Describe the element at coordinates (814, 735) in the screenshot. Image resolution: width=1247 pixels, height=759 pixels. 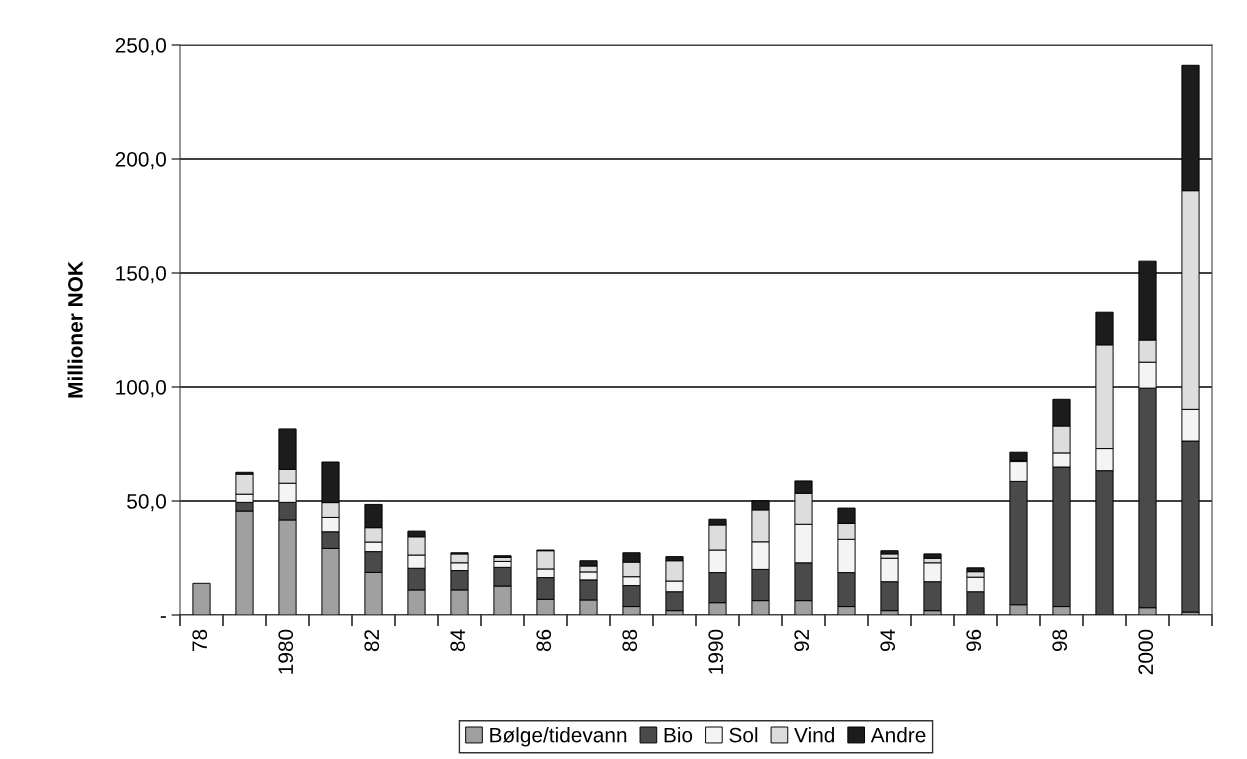
I see `legend-label: Vind` at that location.